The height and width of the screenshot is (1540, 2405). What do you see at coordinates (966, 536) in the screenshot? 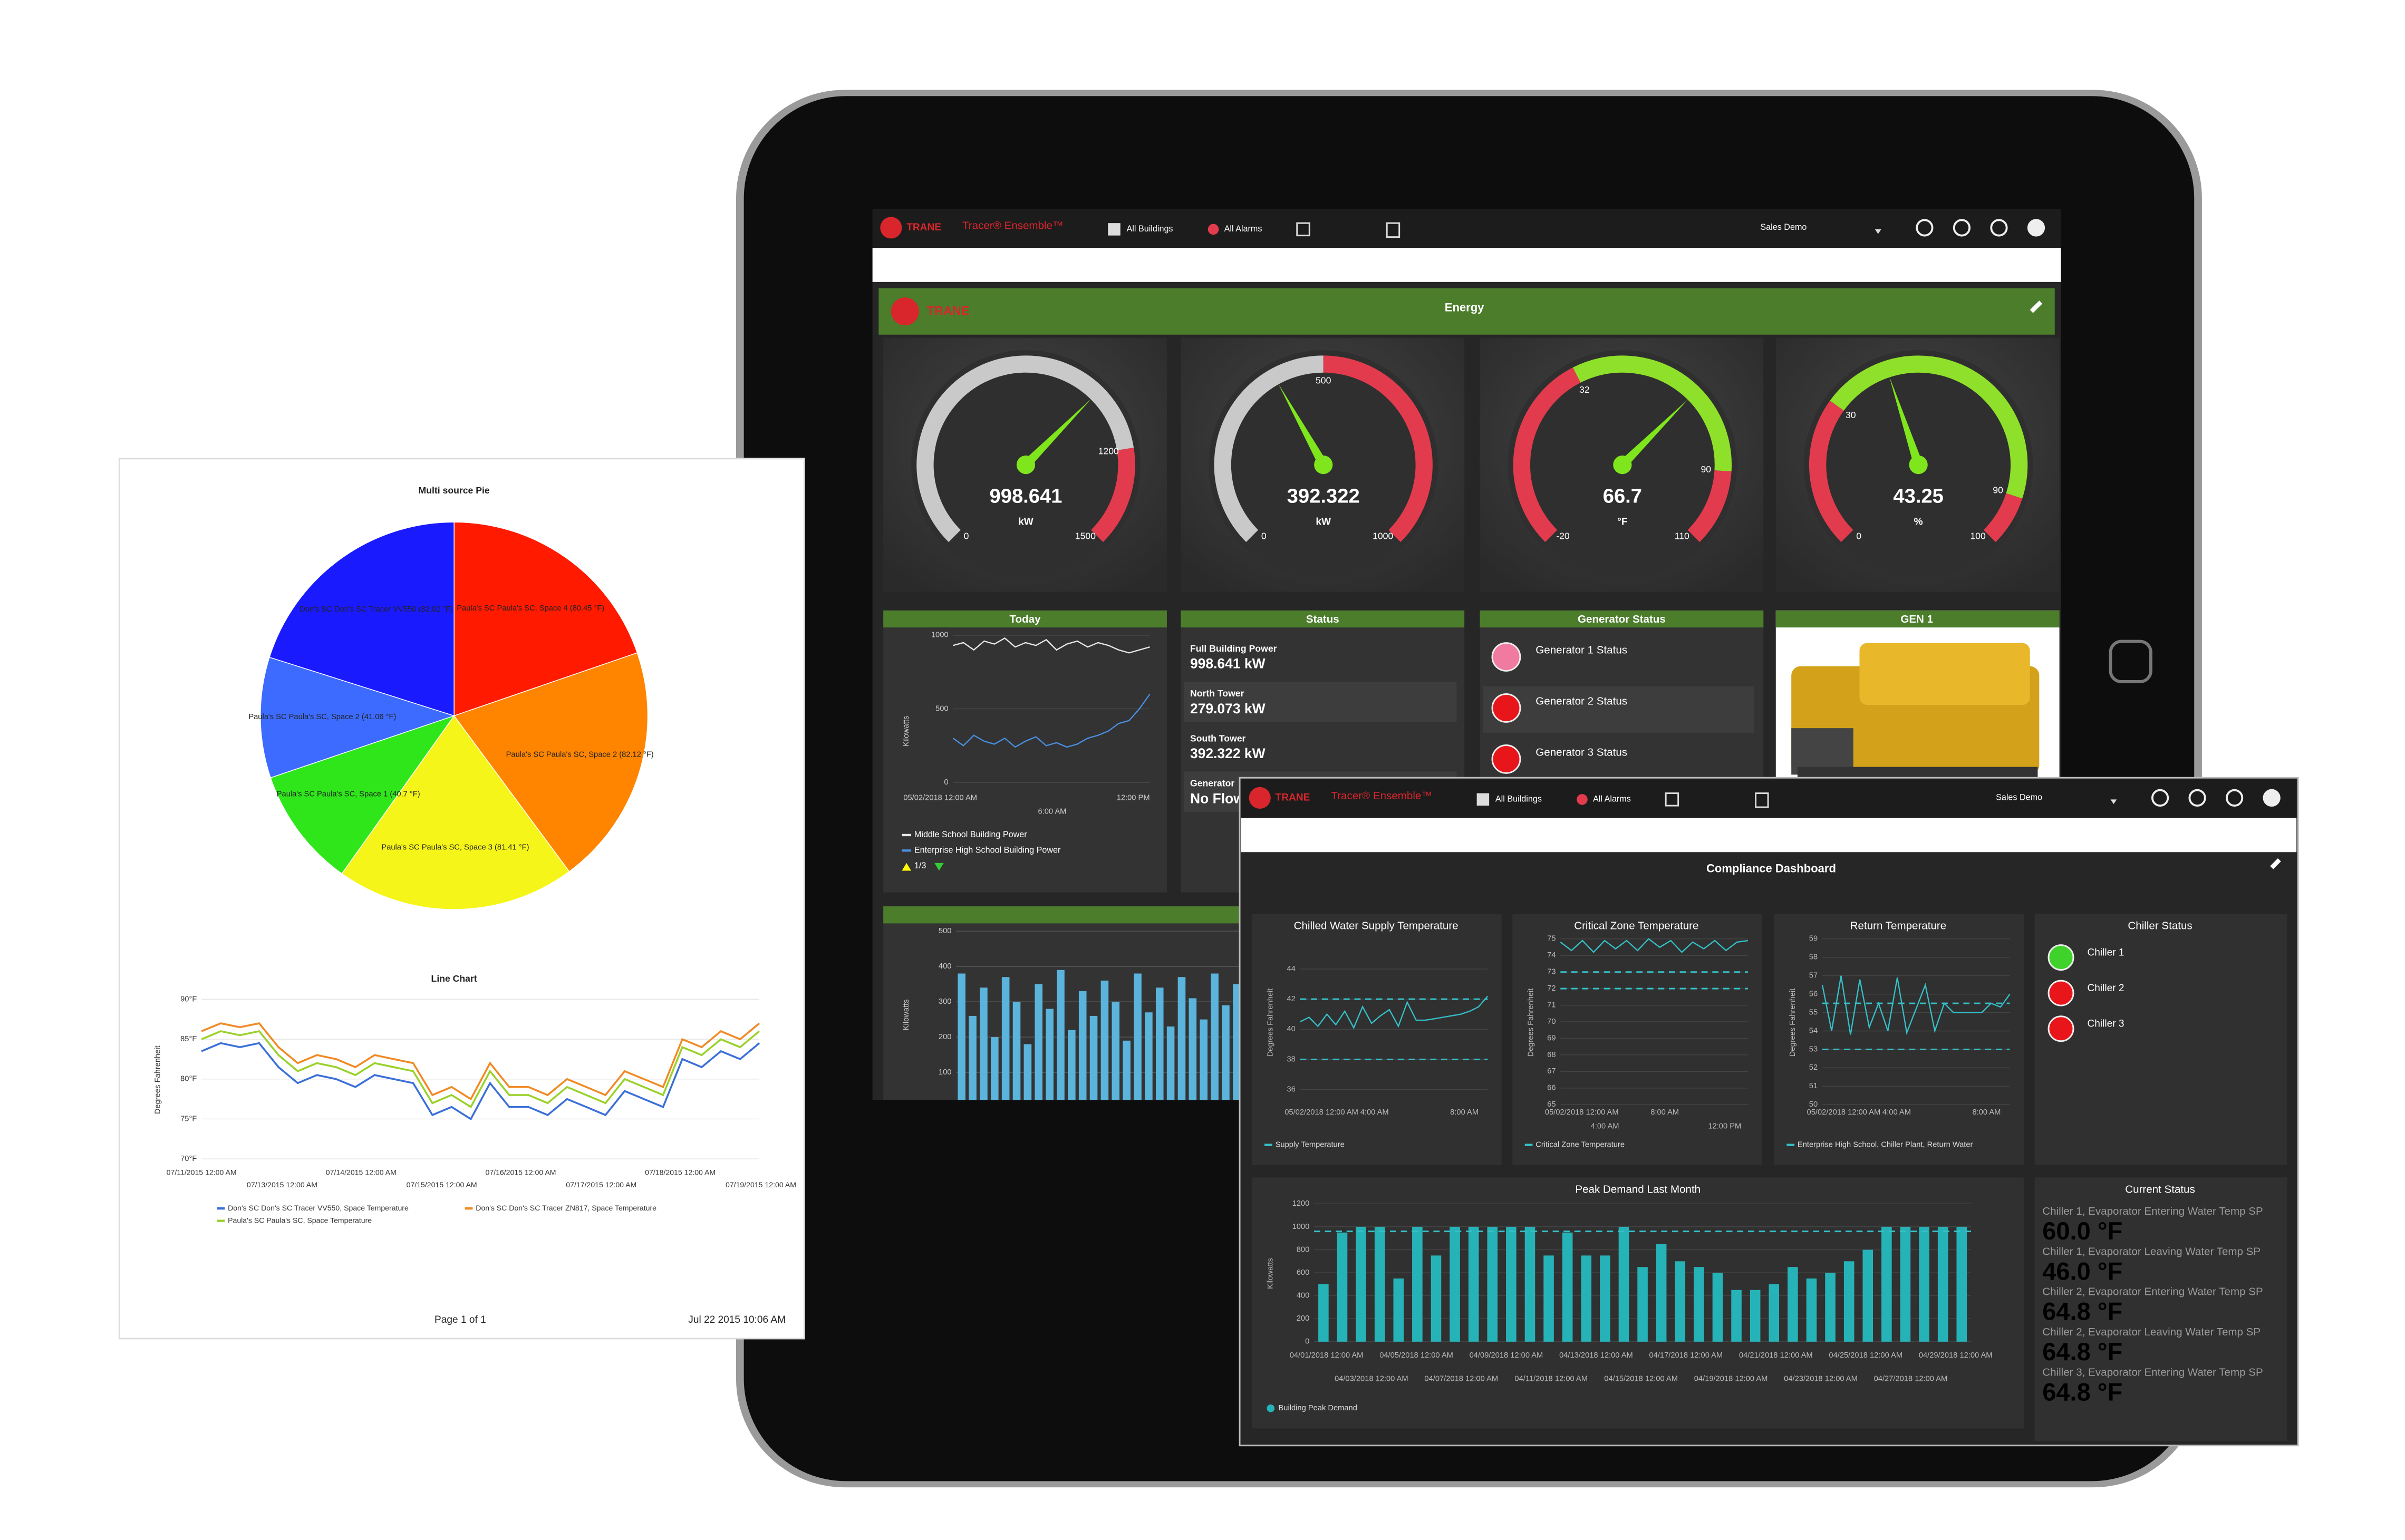
I see `gauge-tick-label: 0` at bounding box center [966, 536].